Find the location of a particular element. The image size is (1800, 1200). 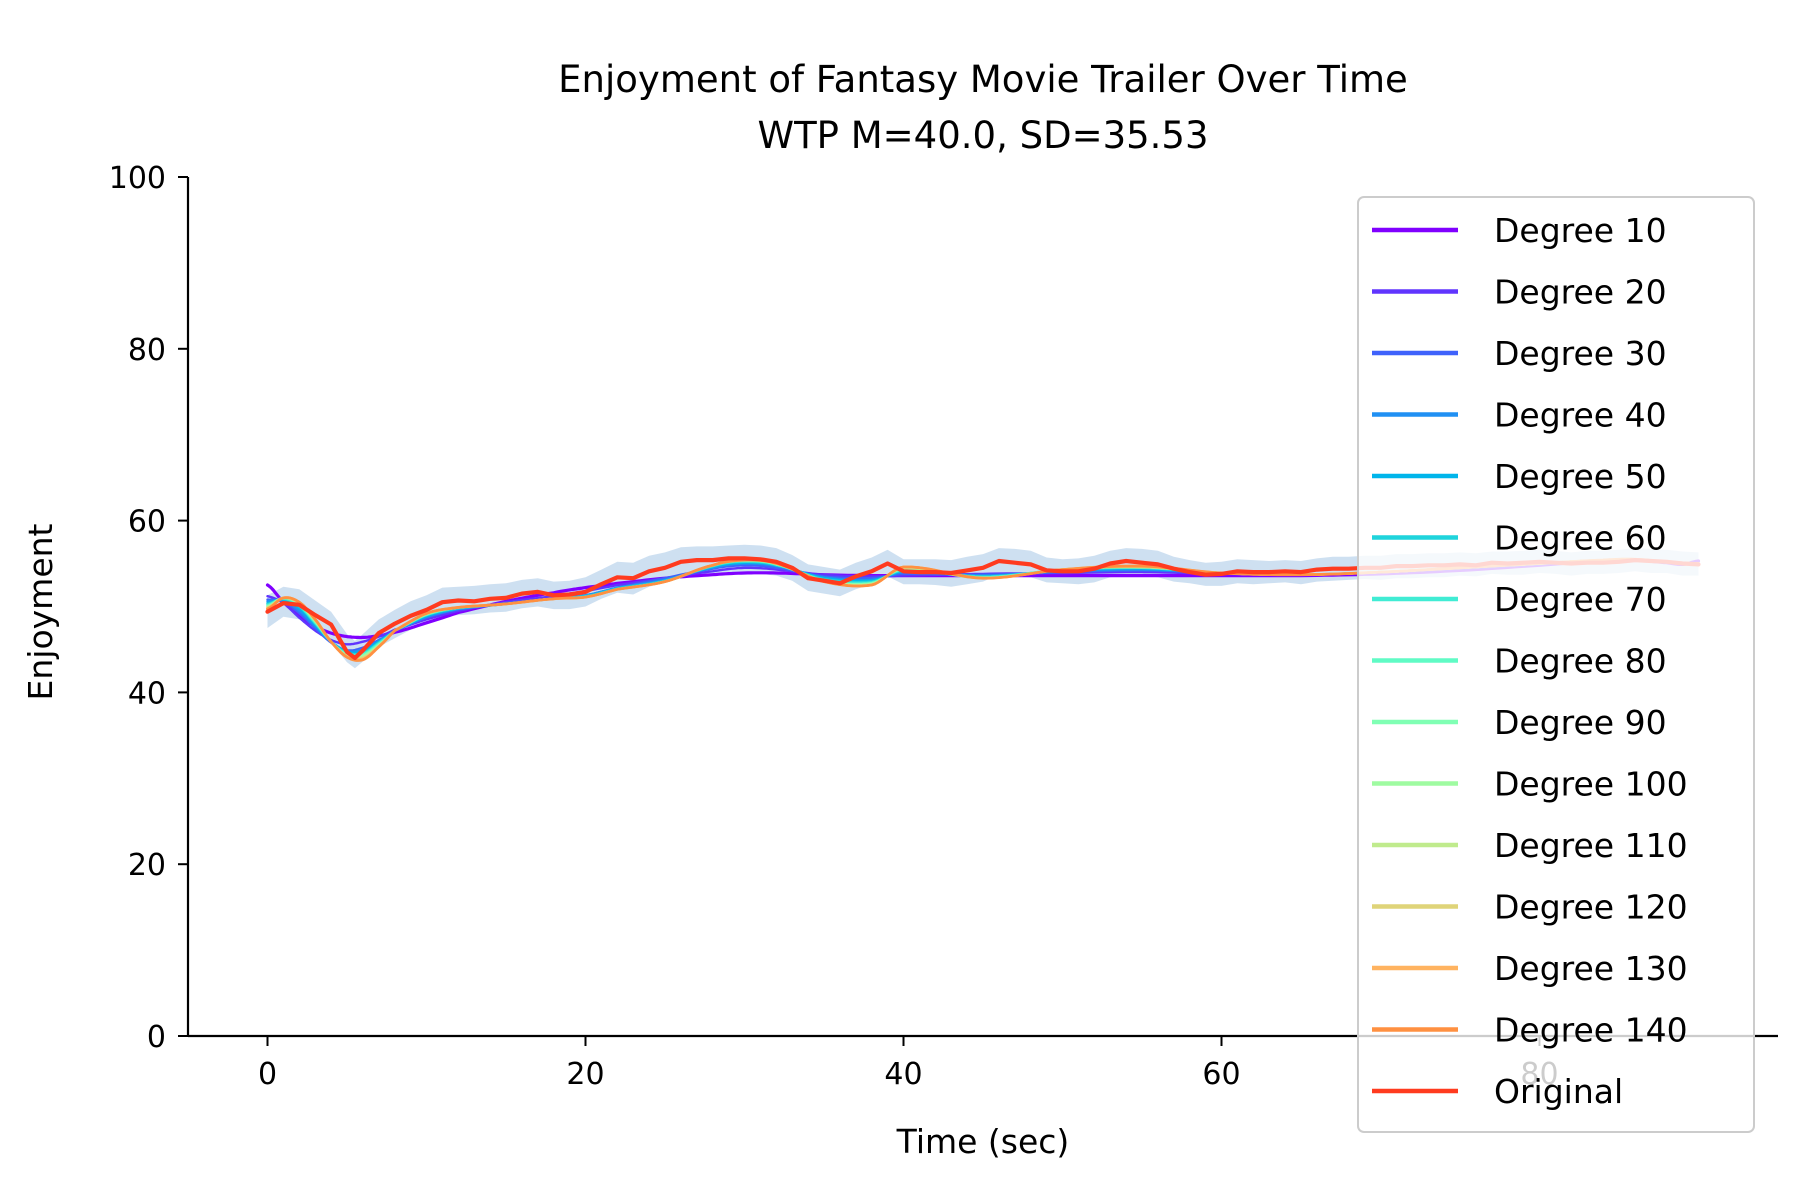

x-axis-label: Time (sec) is located at coordinates (983, 1141).